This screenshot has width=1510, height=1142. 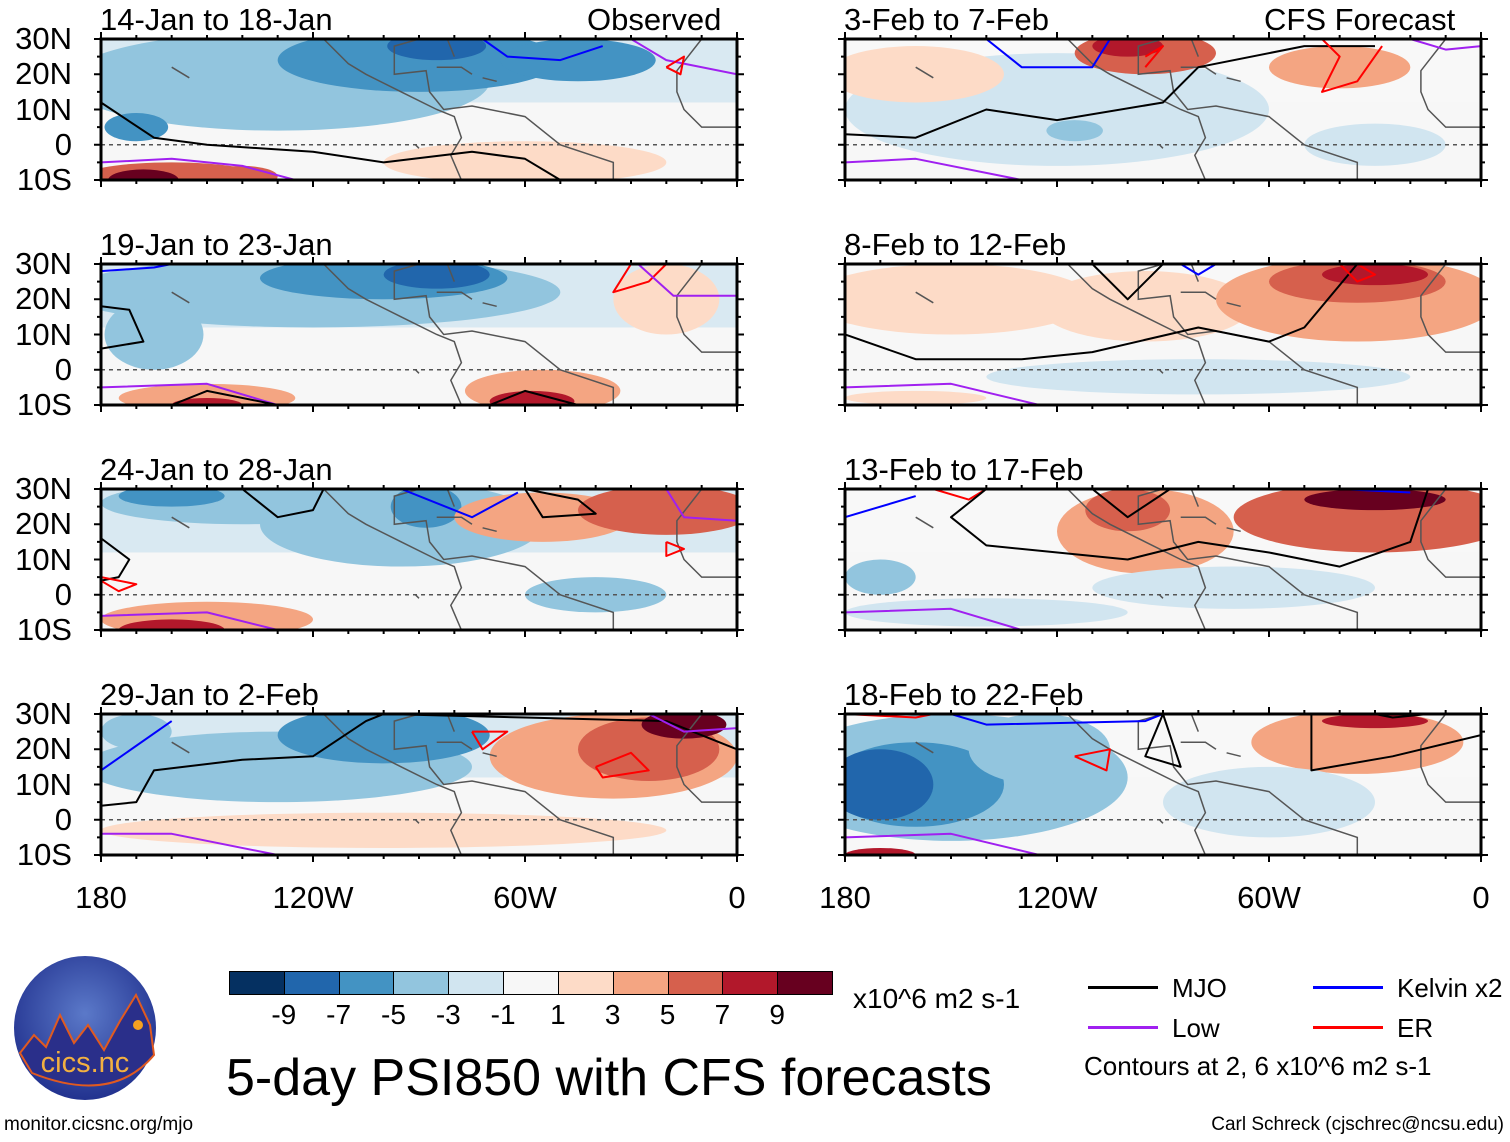 I want to click on logo-text: cics.nc, so click(x=85, y=1063).